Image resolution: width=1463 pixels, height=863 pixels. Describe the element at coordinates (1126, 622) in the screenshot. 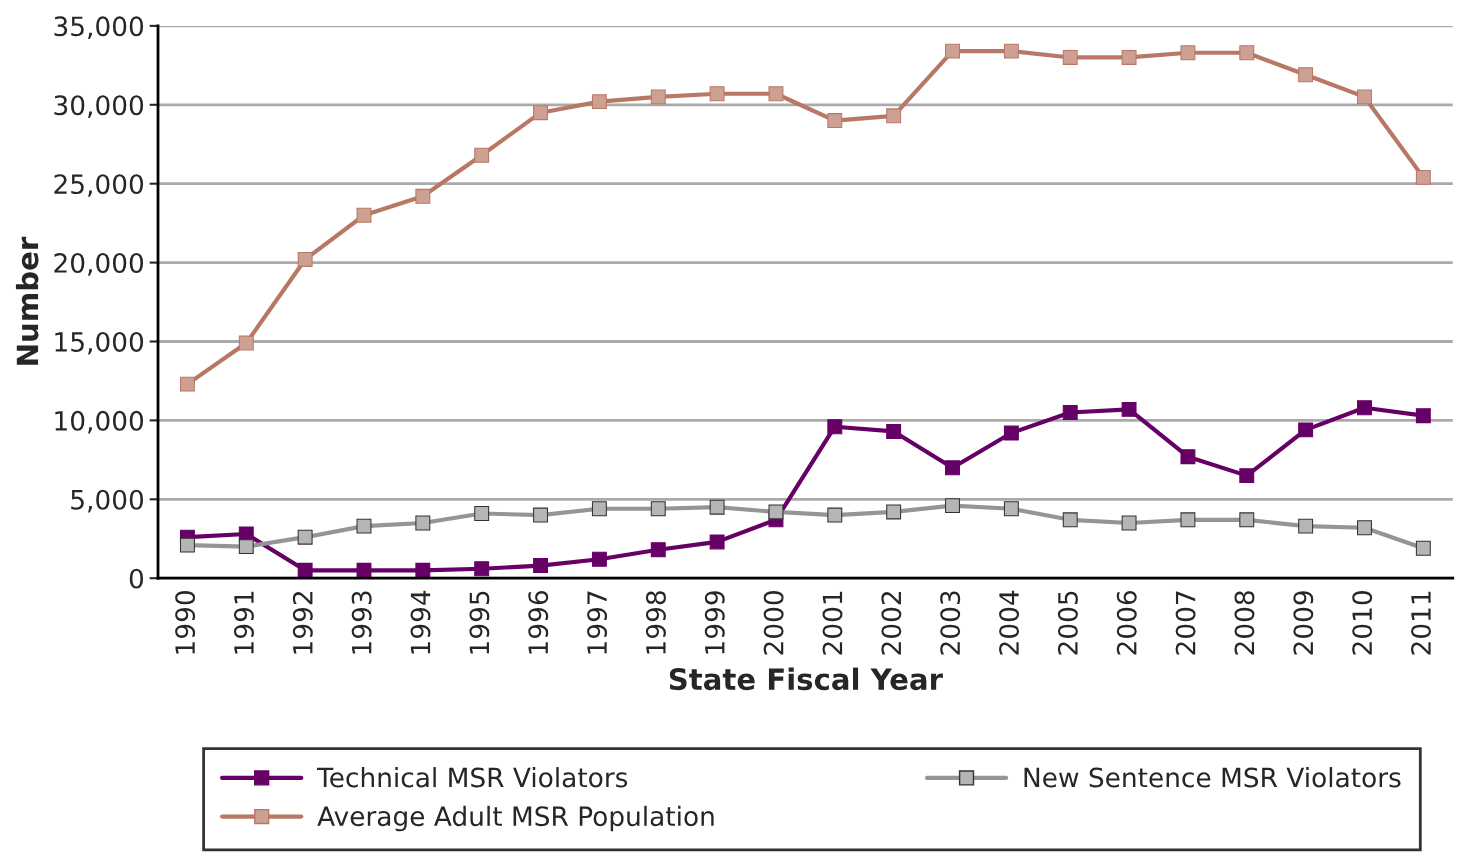

I see `x-tick-label: 2006` at that location.